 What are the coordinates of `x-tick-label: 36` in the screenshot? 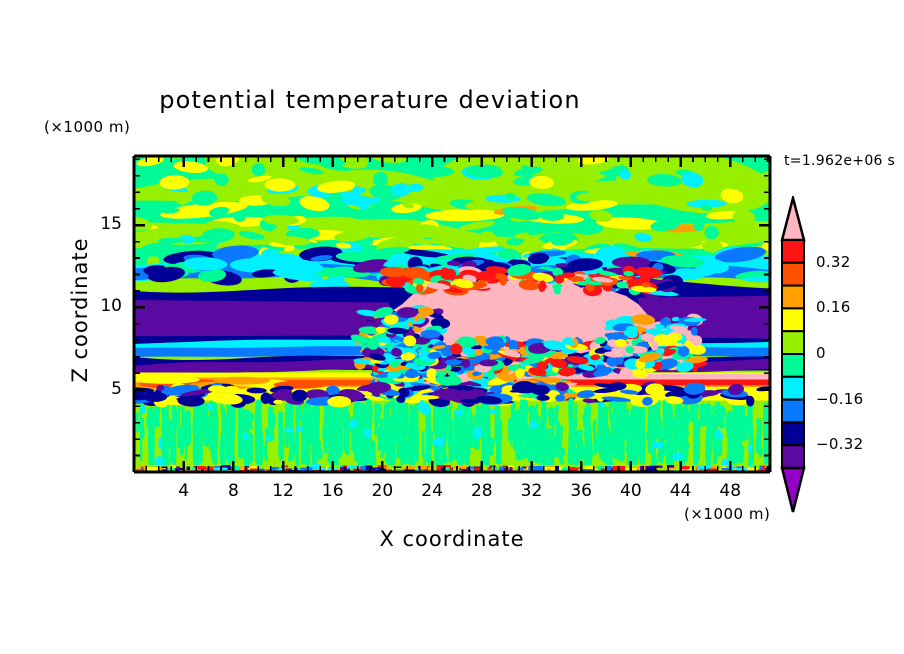 It's located at (581, 491).